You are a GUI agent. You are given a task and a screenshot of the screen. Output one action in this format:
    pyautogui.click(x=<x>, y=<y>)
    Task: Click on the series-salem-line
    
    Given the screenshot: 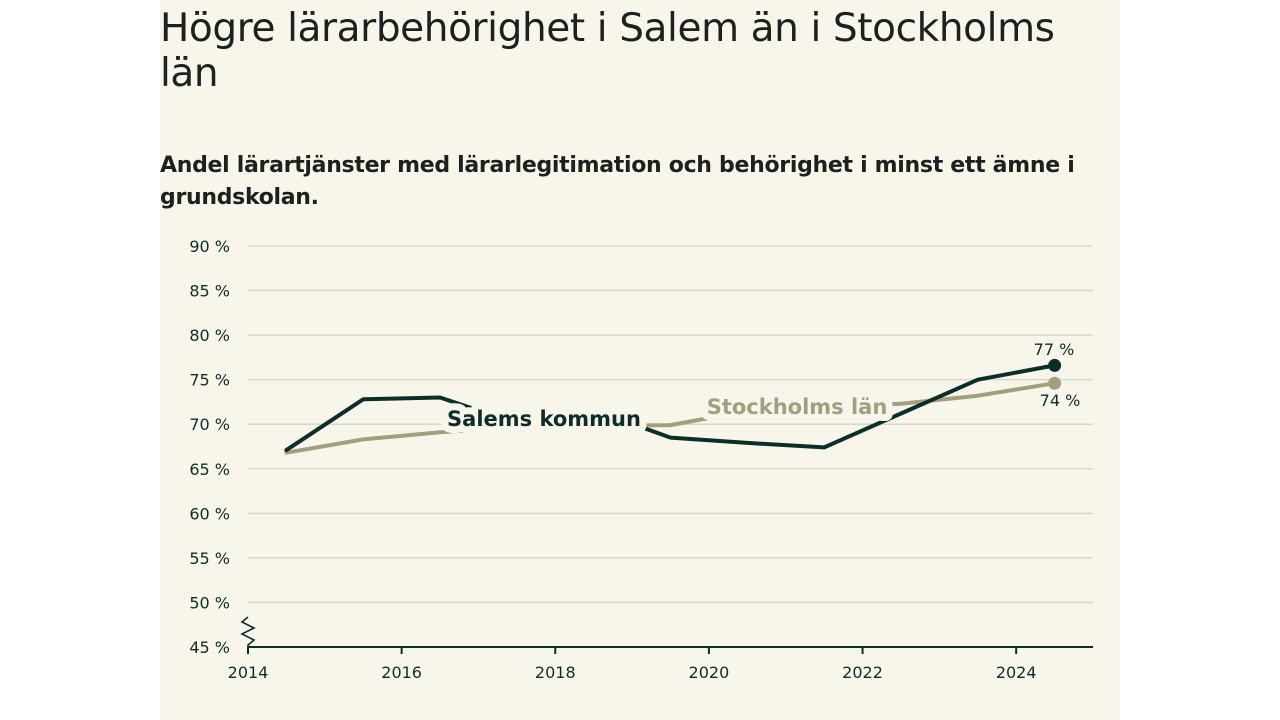 What is the action you would take?
    pyautogui.click(x=670, y=408)
    